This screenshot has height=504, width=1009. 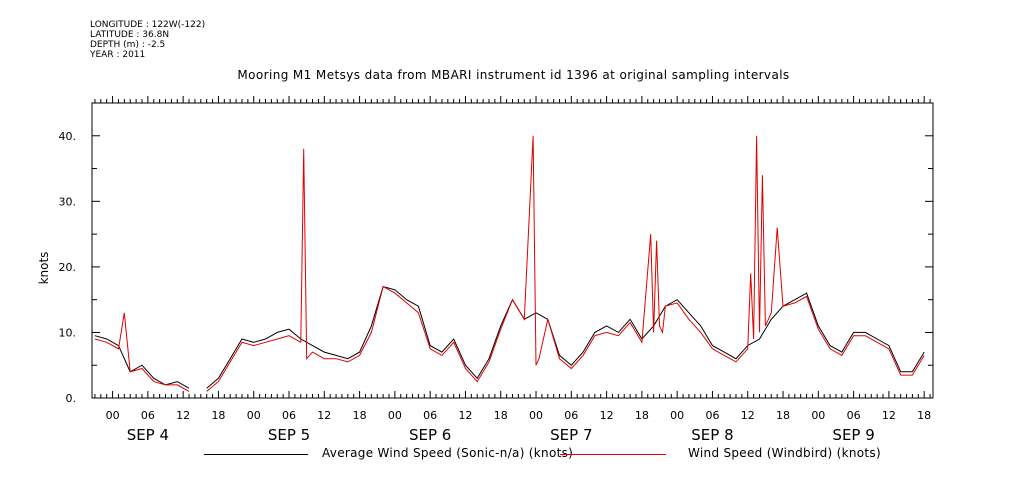 What do you see at coordinates (430, 435) in the screenshot?
I see `day-label: SEP 6` at bounding box center [430, 435].